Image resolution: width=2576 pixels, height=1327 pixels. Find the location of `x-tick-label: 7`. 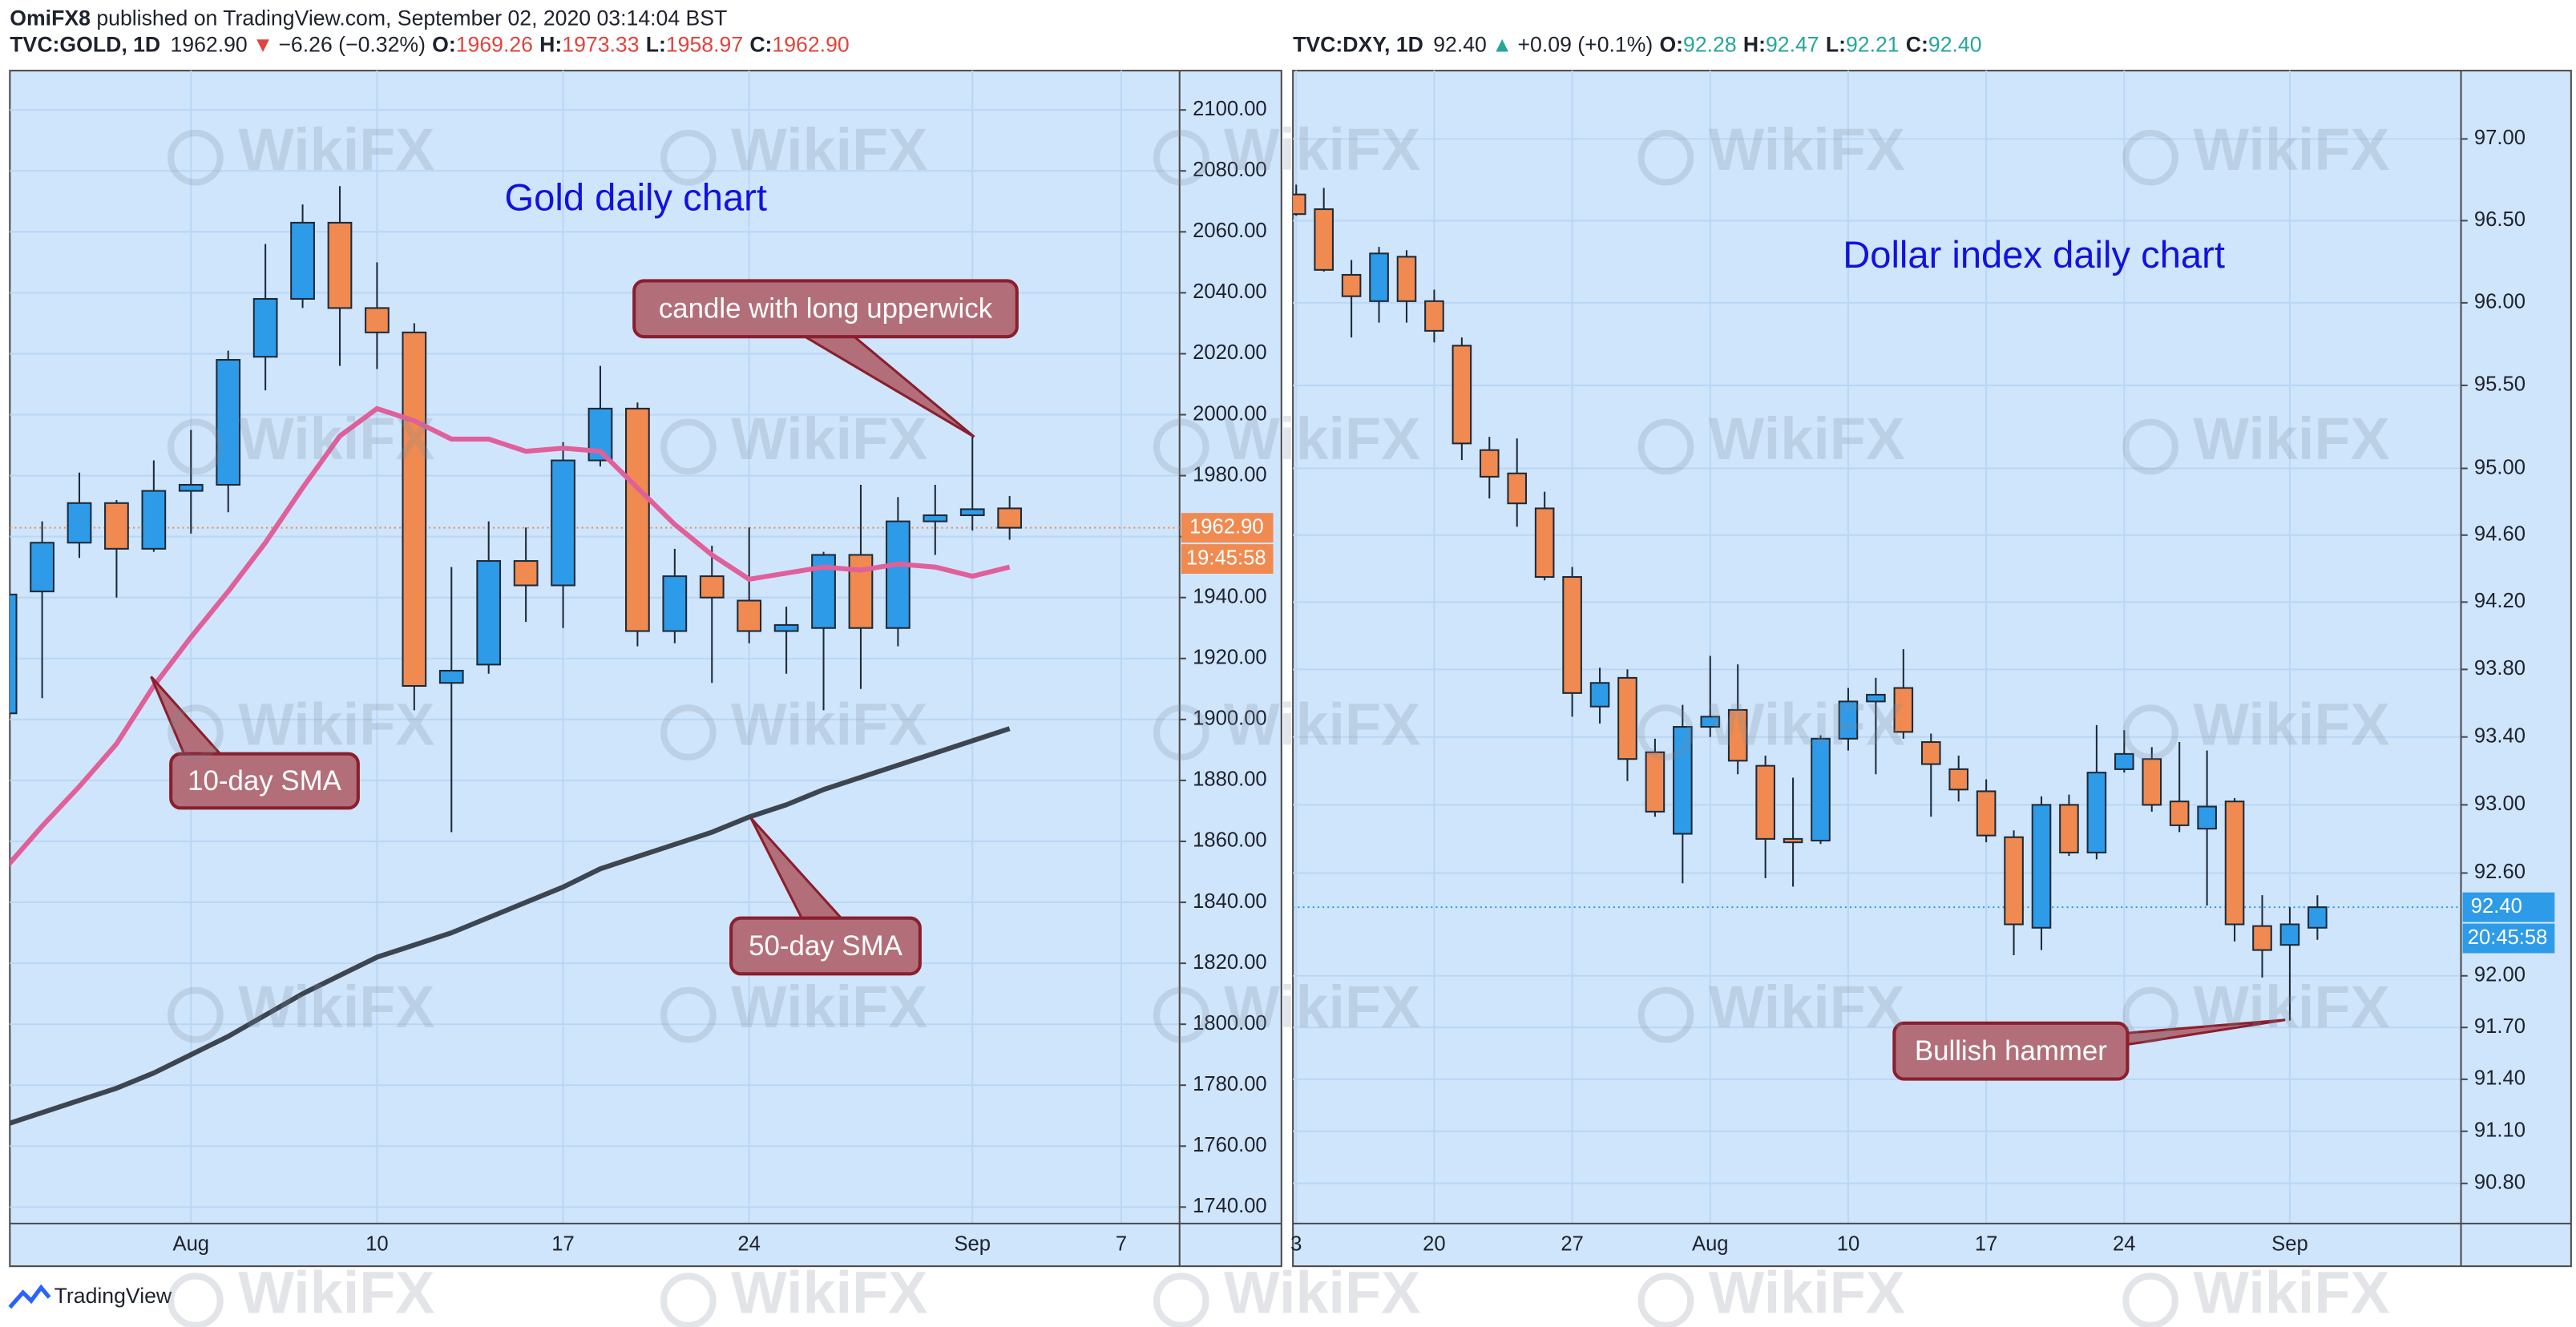

x-tick-label: 7 is located at coordinates (1122, 1243).